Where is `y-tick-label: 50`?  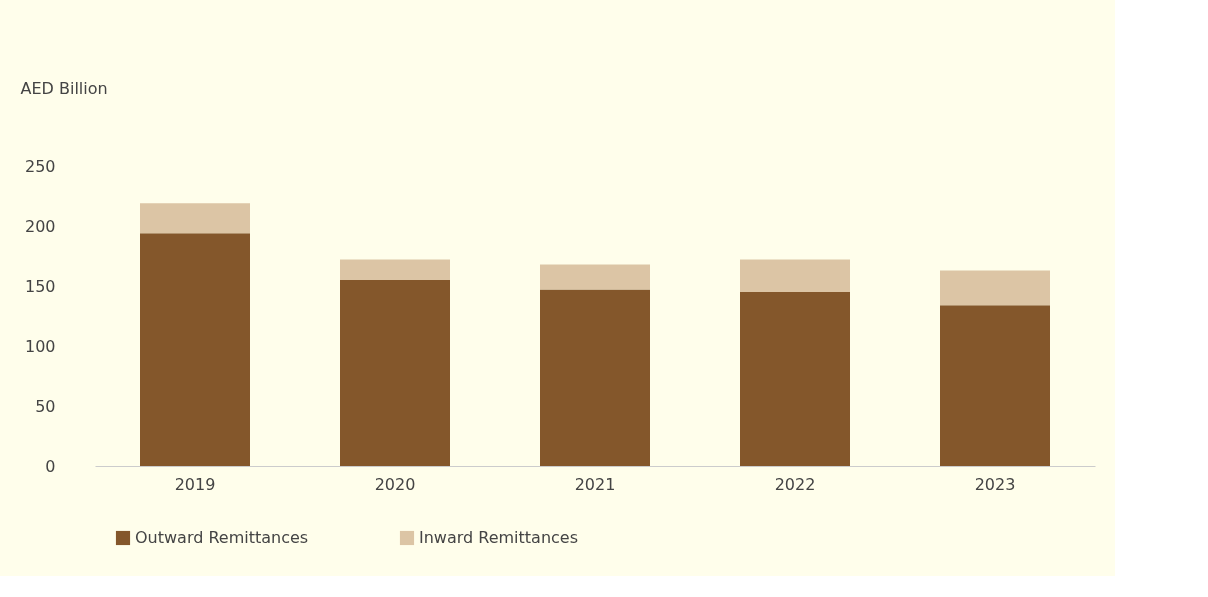 y-tick-label: 50 is located at coordinates (45, 406).